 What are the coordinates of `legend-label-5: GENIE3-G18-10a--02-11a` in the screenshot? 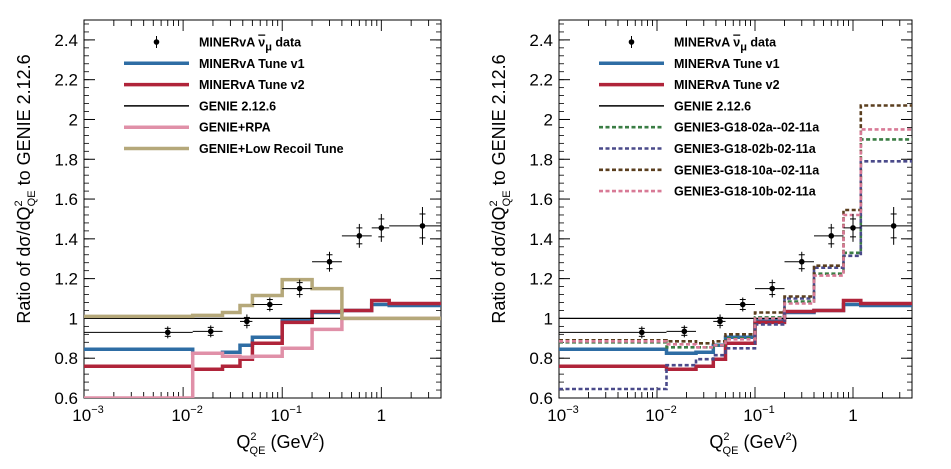 It's located at (747, 170).